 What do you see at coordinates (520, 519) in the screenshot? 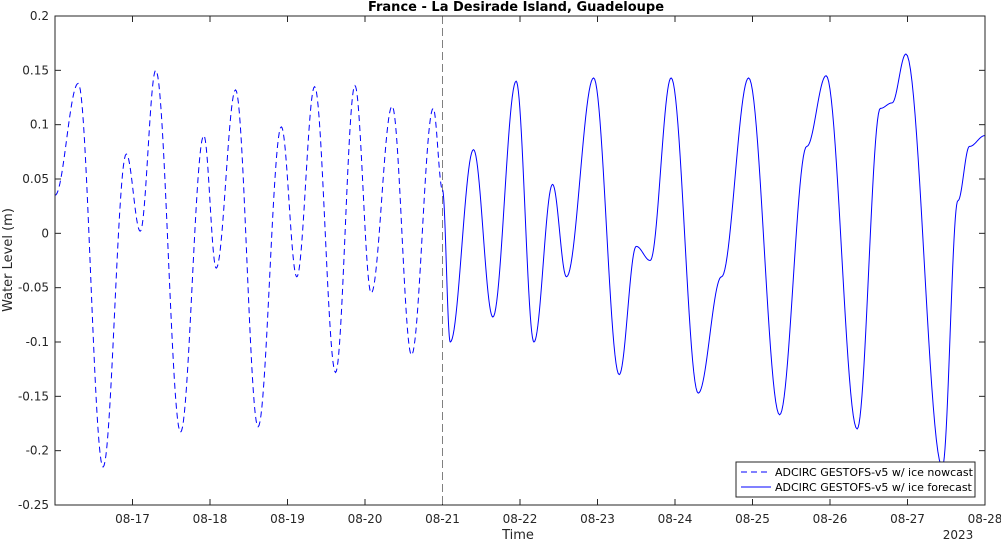
I see `x-tick-label: 08-22` at bounding box center [520, 519].